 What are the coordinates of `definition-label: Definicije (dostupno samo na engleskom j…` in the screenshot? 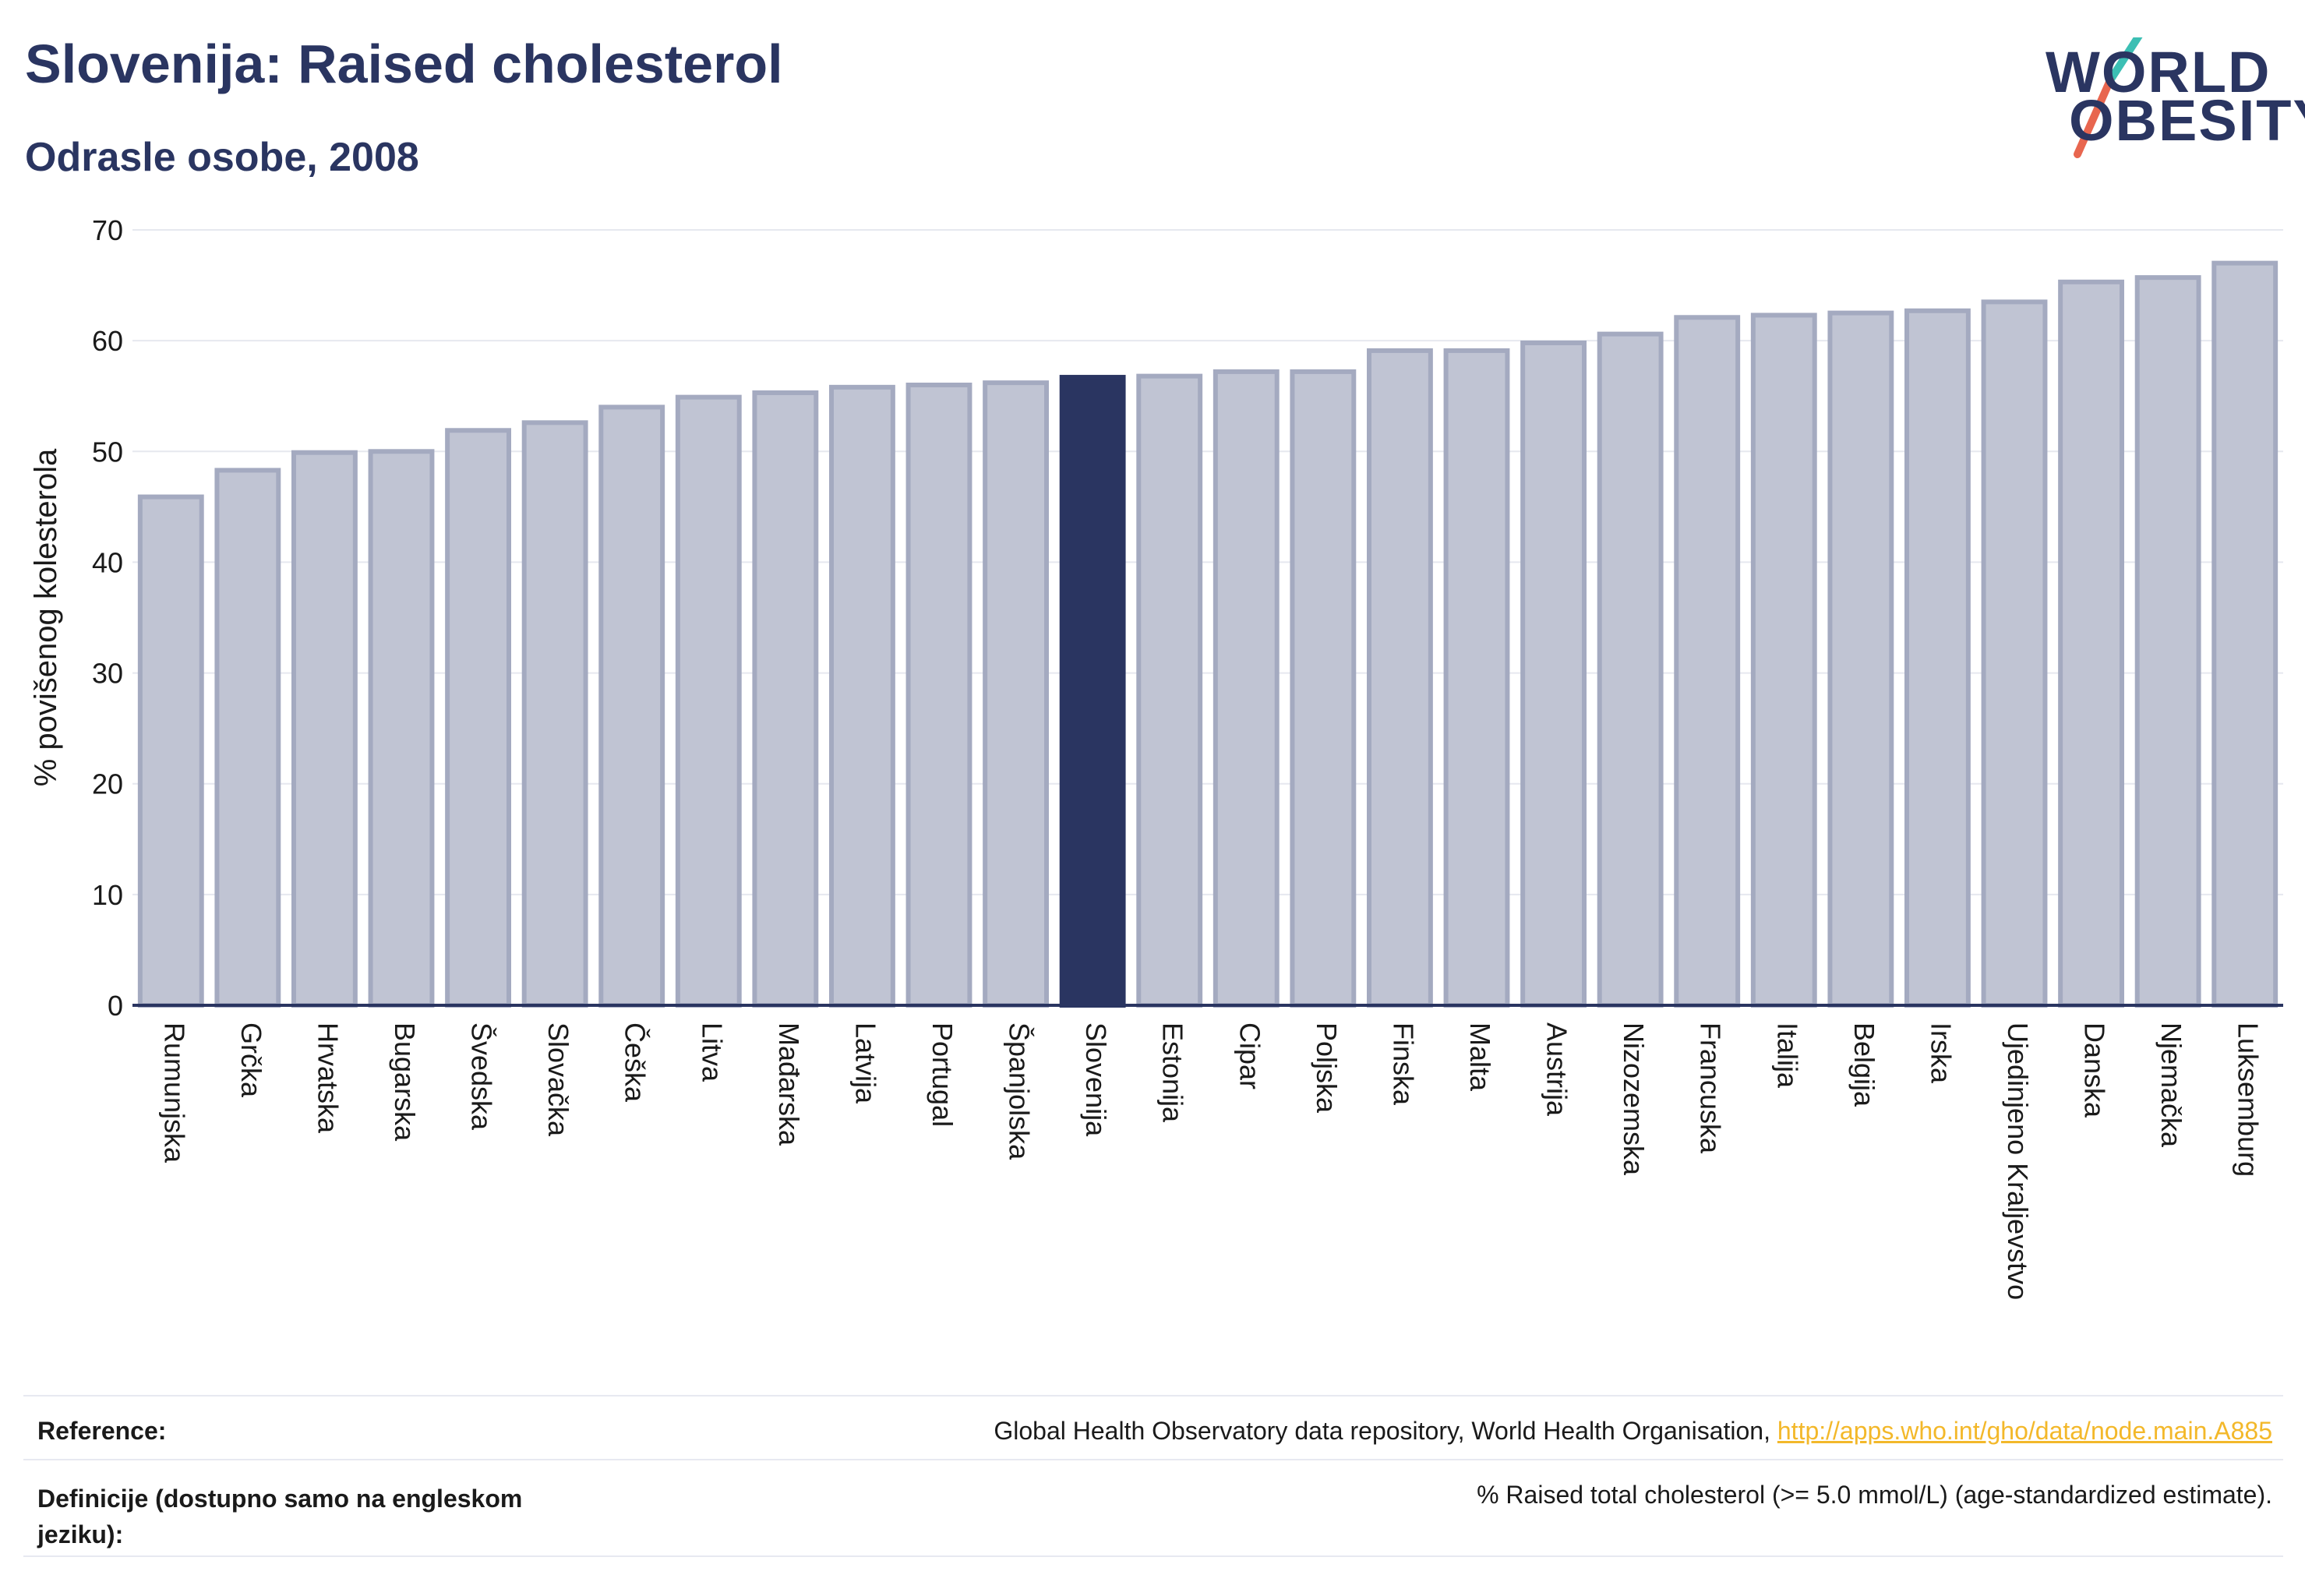 It's located at (280, 1517).